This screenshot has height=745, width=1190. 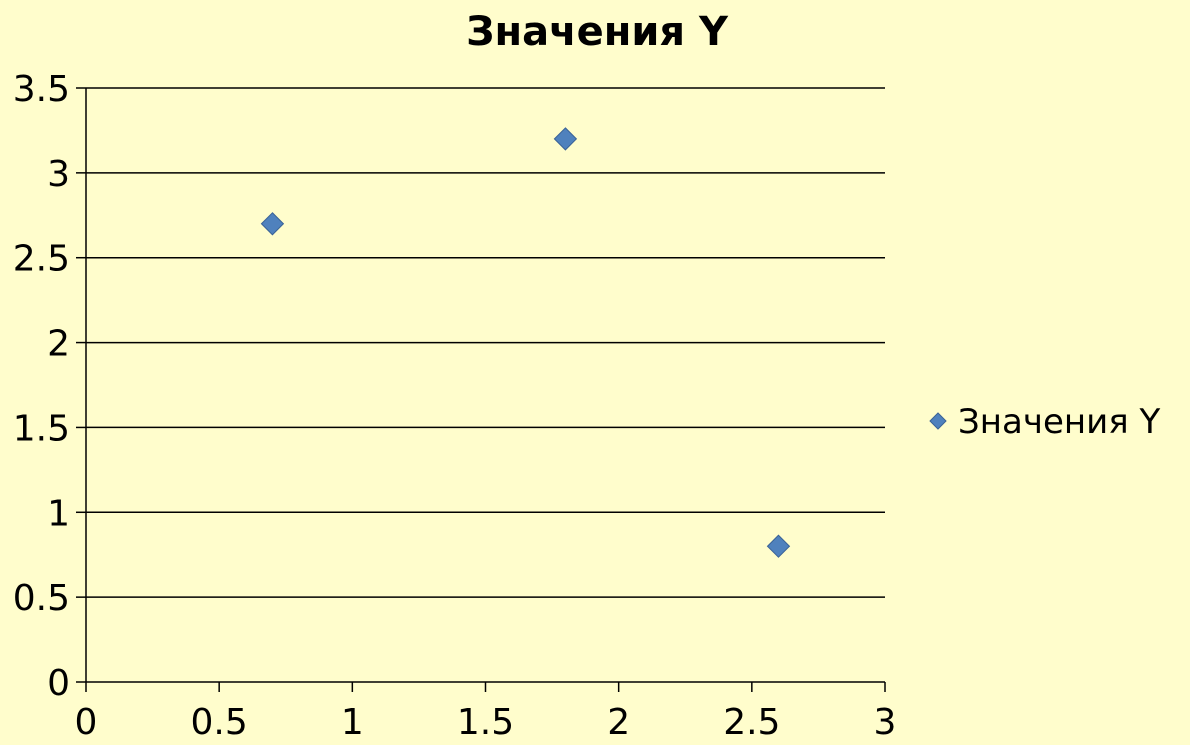 What do you see at coordinates (938, 421) in the screenshot?
I see `legend-marker-icon` at bounding box center [938, 421].